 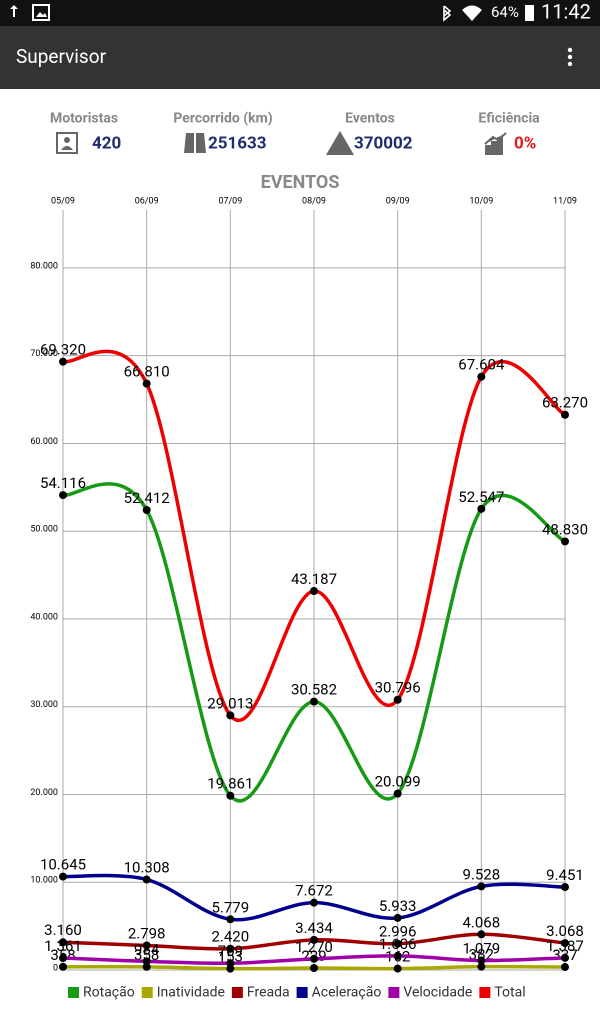 I want to click on status-icons, so click(x=272, y=13).